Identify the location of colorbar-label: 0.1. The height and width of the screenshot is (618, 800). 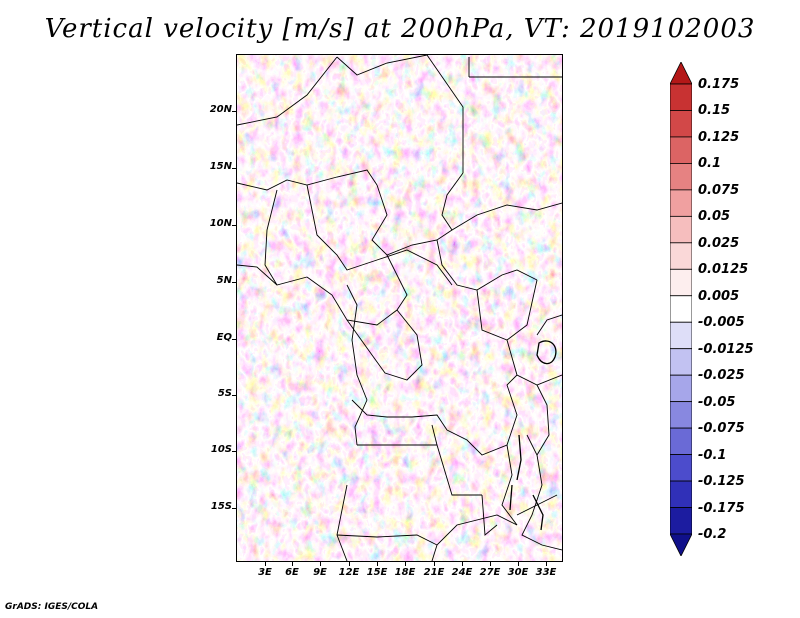
(710, 164).